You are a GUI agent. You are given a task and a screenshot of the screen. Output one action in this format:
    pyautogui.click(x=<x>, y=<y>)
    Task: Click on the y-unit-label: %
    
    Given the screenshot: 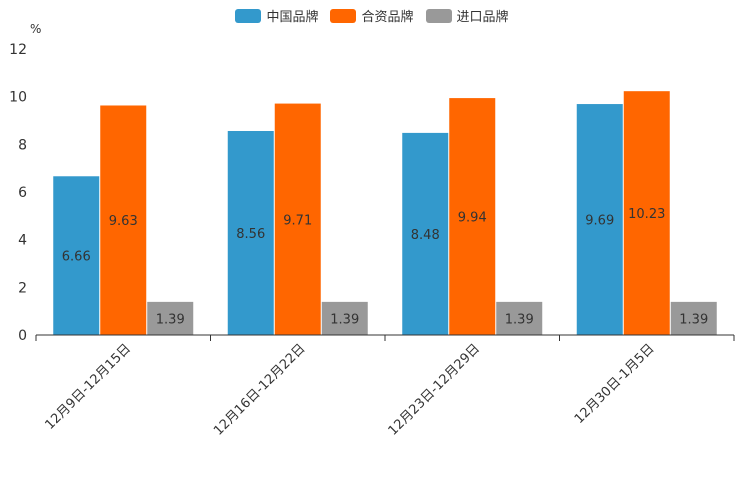 What is the action you would take?
    pyautogui.click(x=35, y=29)
    